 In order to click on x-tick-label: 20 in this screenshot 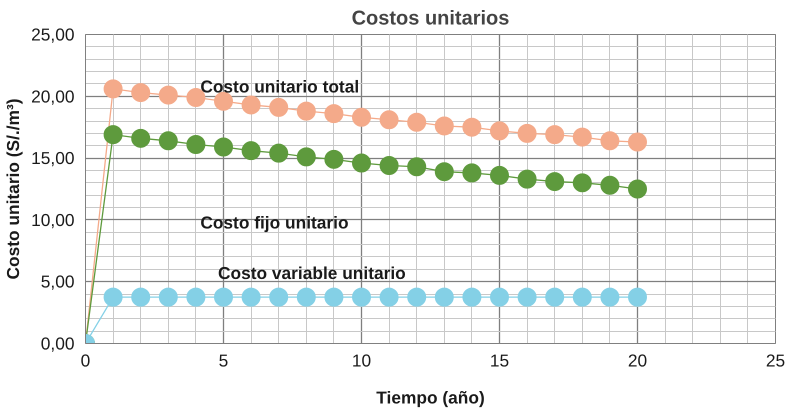, I will do `click(638, 360)`.